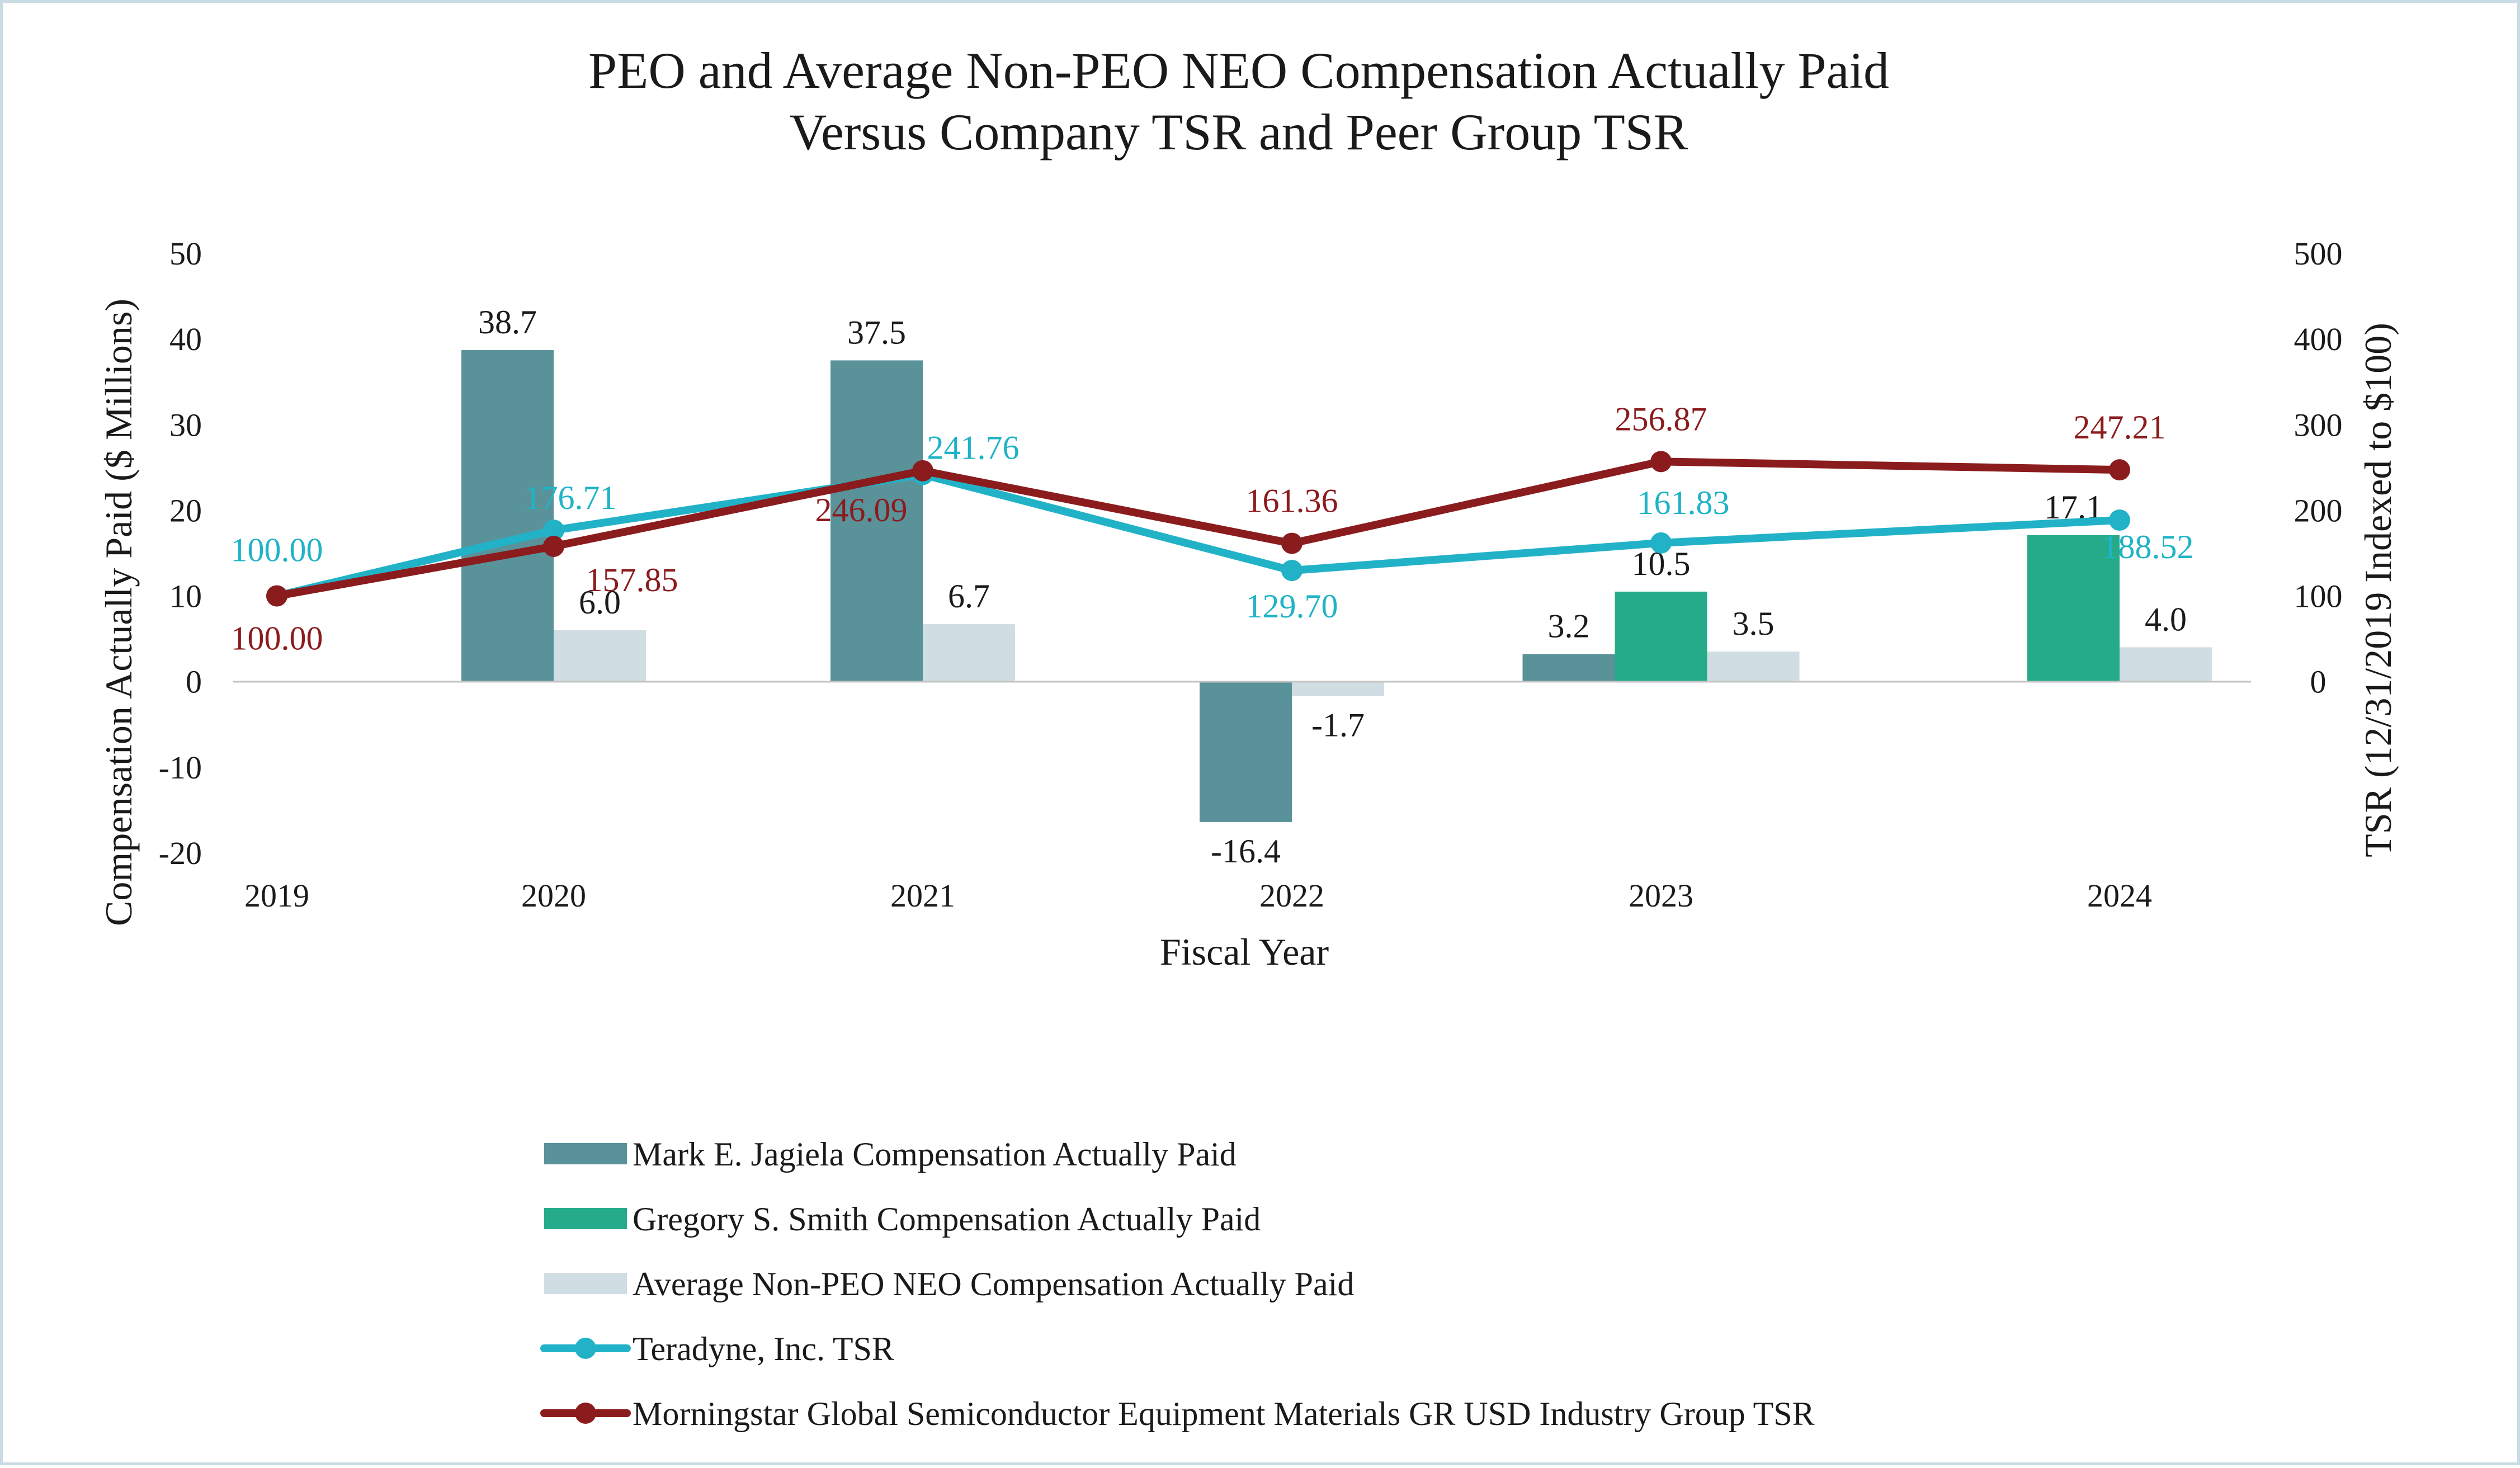 The width and height of the screenshot is (2520, 1468). What do you see at coordinates (2318, 510) in the screenshot?
I see `right-tick-label: 200` at bounding box center [2318, 510].